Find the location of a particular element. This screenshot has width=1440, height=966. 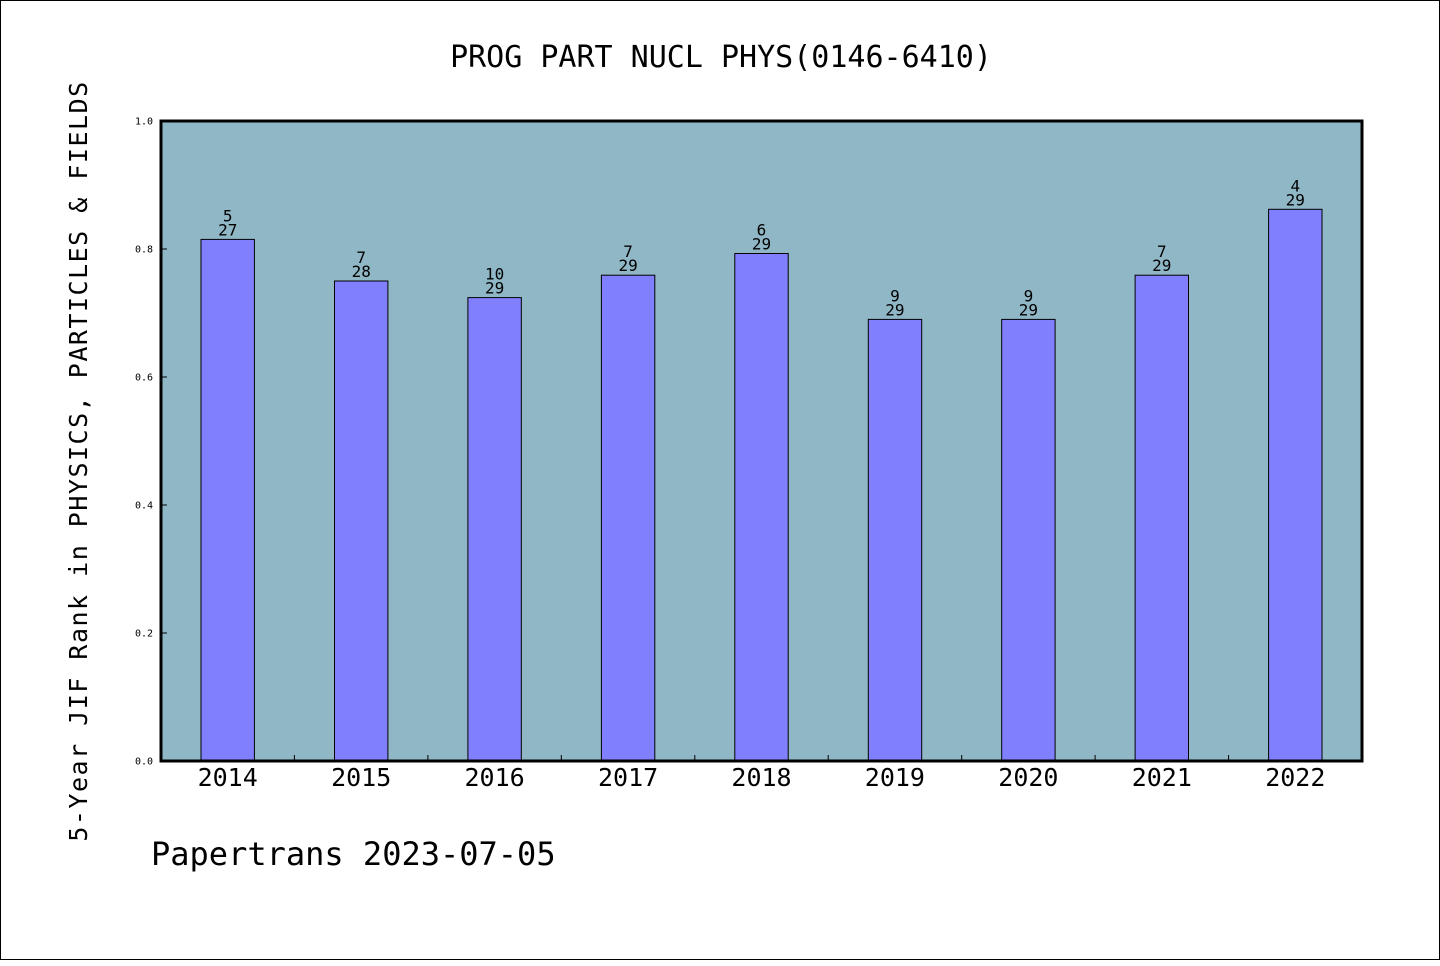

x-tick-label-2020: 2020 is located at coordinates (1028, 777).